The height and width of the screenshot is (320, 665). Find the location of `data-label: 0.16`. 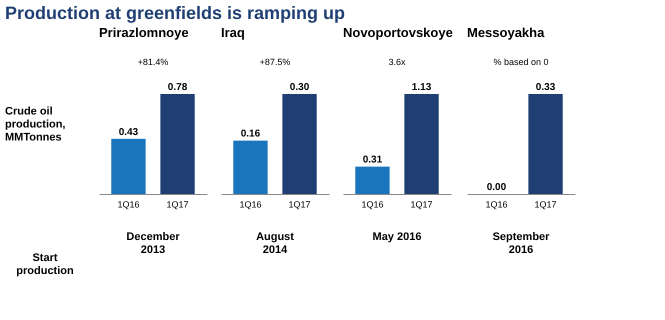

data-label: 0.16 is located at coordinates (250, 134).